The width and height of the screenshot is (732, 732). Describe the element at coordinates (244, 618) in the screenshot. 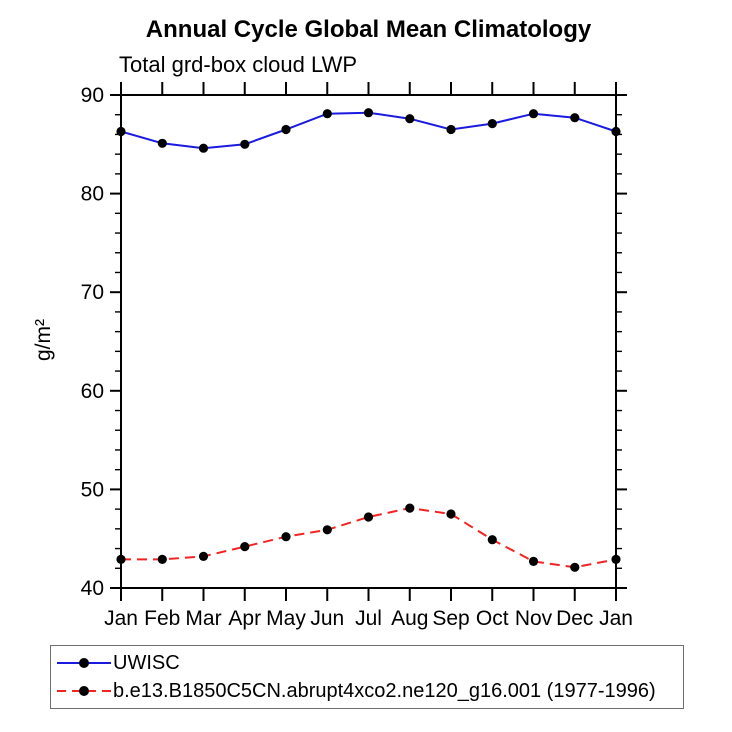

I see `svg-text: Apr` at that location.